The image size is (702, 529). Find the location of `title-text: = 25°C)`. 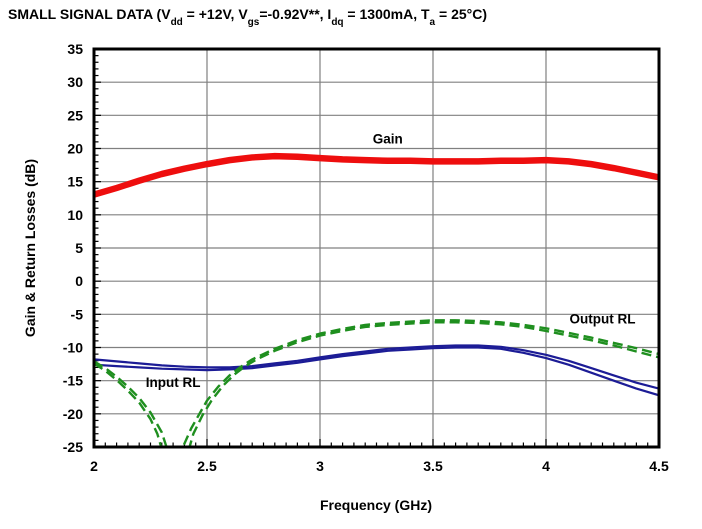

title-text: = 25°C) is located at coordinates (461, 14).